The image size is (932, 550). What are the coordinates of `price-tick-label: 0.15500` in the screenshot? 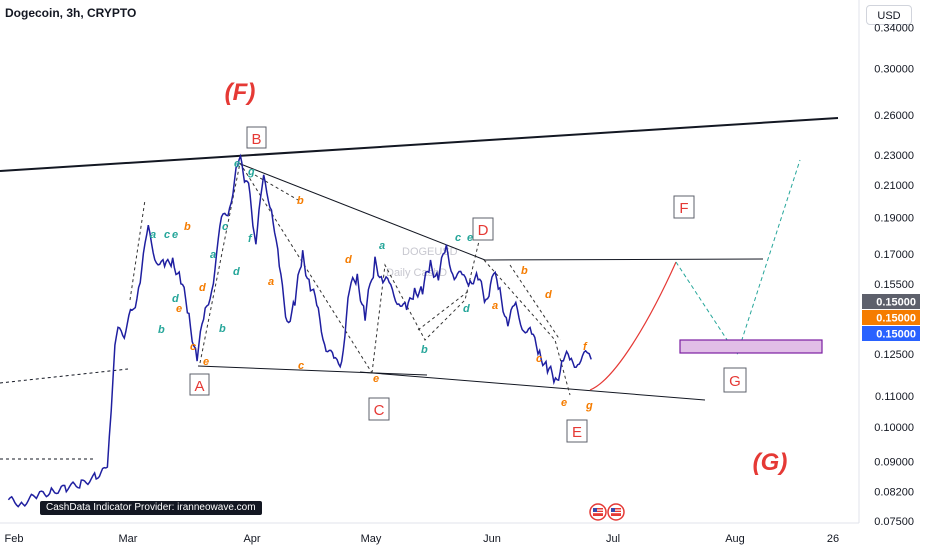 It's located at (894, 285).